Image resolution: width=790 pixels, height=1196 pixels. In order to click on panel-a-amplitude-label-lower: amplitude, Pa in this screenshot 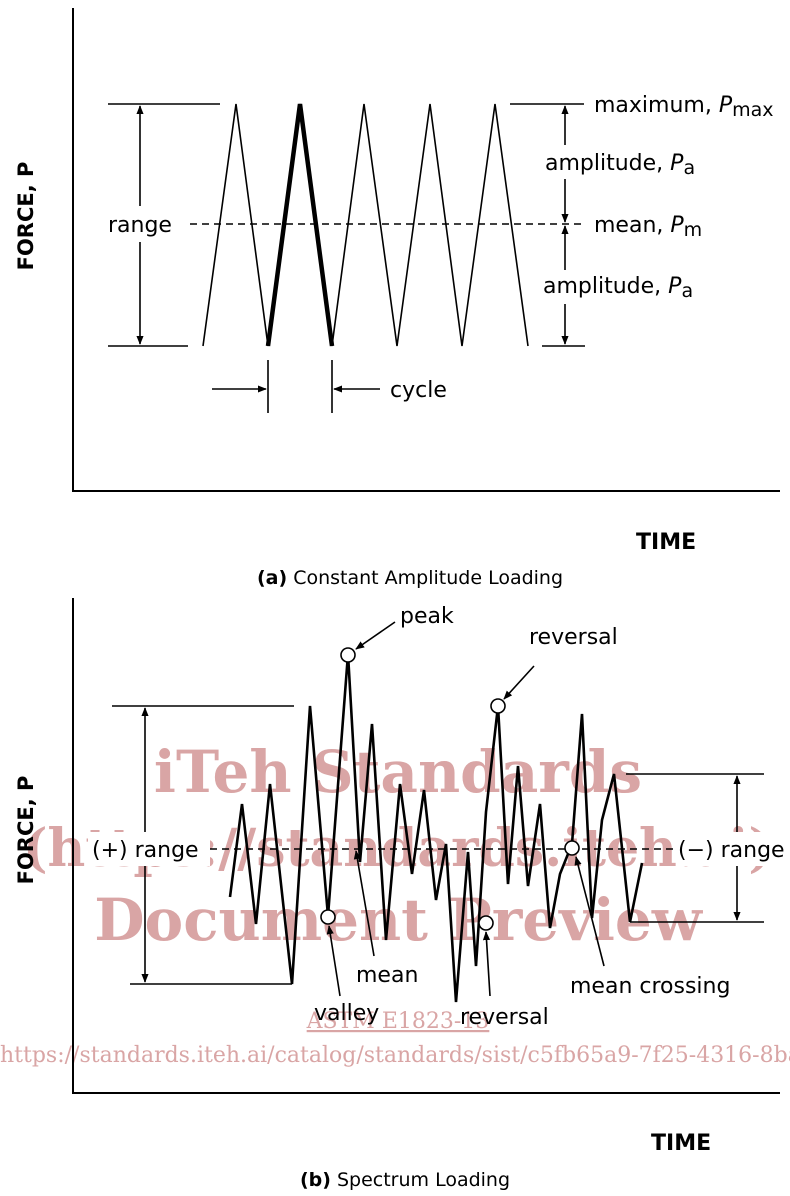, I will do `click(618, 288)`.